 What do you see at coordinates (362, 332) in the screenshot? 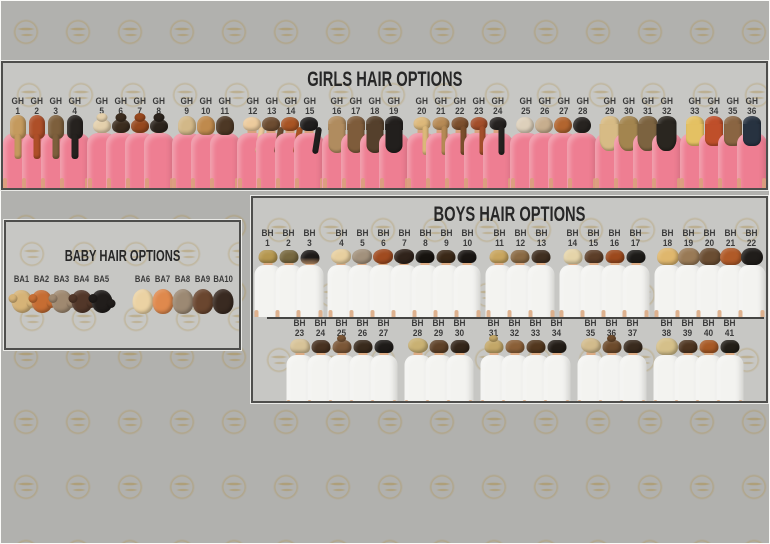
I see `label-number: 26` at bounding box center [362, 332].